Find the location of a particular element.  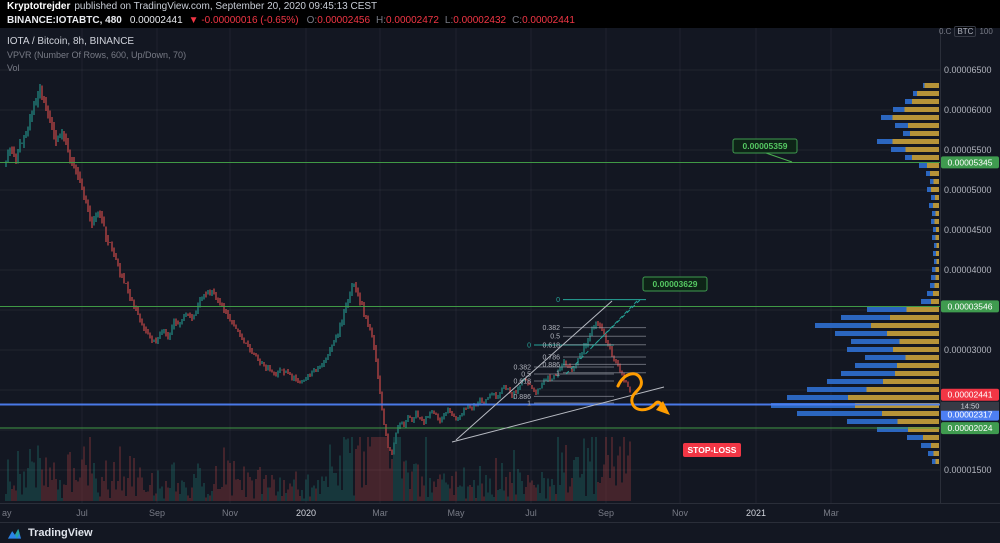

tradingview-brand: TradingView is located at coordinates (60, 533).